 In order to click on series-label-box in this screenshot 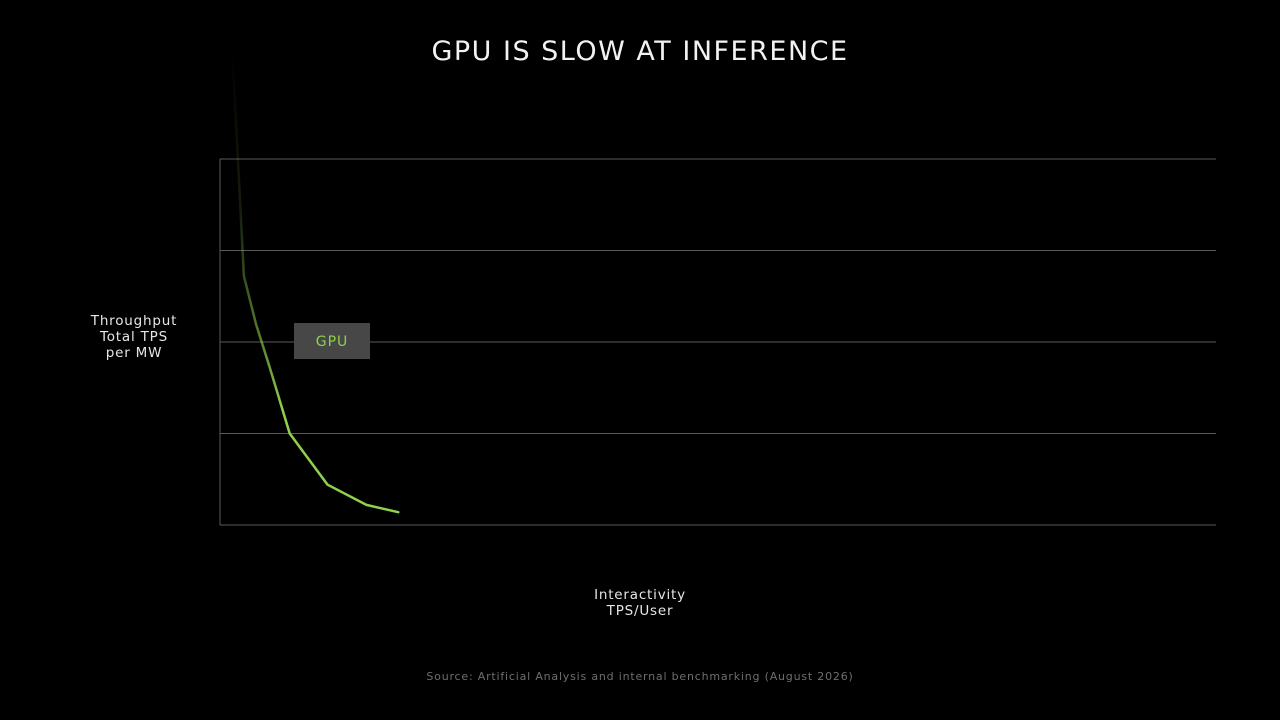, I will do `click(332, 341)`.